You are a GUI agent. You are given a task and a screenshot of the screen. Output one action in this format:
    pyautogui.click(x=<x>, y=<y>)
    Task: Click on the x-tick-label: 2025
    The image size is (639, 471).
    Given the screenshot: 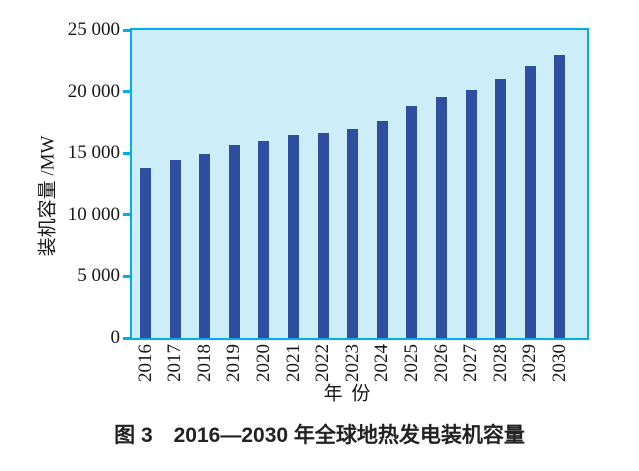 What is the action you would take?
    pyautogui.click(x=411, y=363)
    